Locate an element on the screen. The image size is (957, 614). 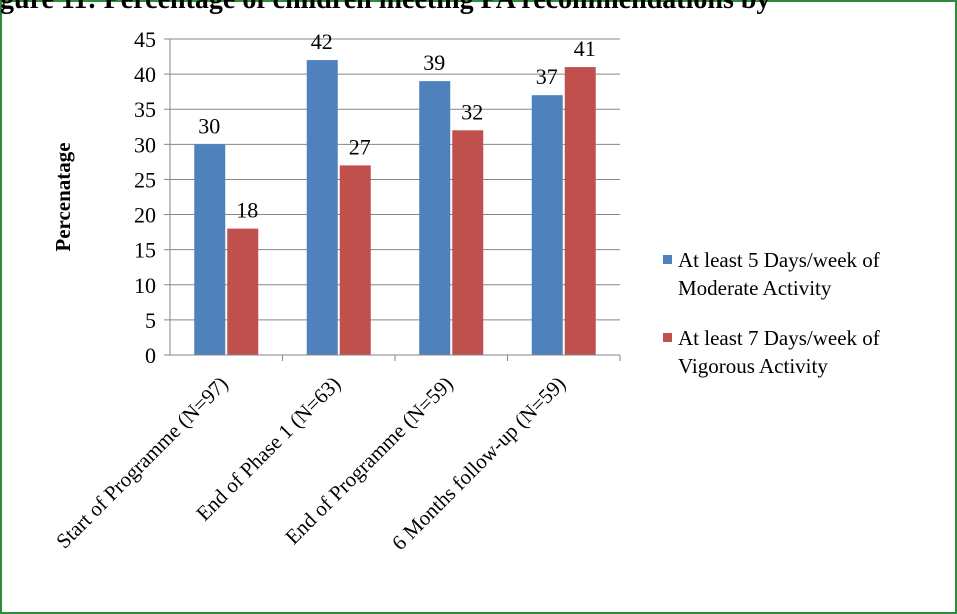
data-label: 30 is located at coordinates (209, 125).